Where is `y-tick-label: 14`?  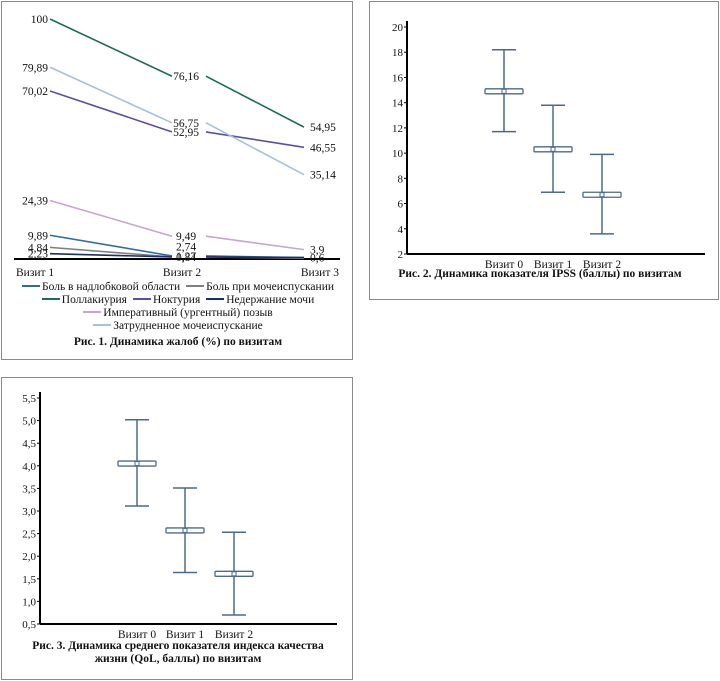
y-tick-label: 14 is located at coordinates (398, 104).